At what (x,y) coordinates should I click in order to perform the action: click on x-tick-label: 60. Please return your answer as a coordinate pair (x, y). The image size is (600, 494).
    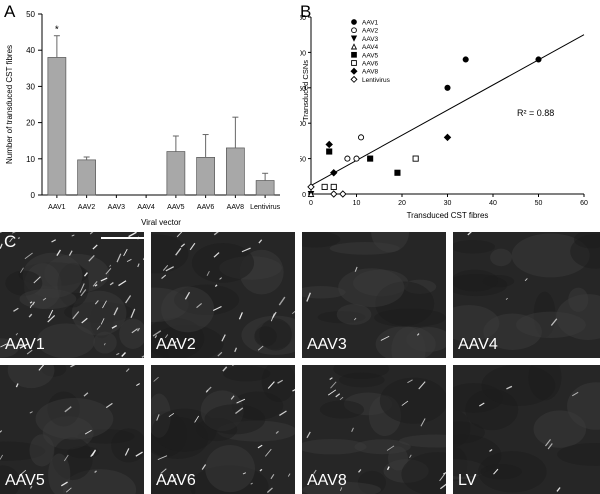
    Looking at the image, I should click on (584, 203).